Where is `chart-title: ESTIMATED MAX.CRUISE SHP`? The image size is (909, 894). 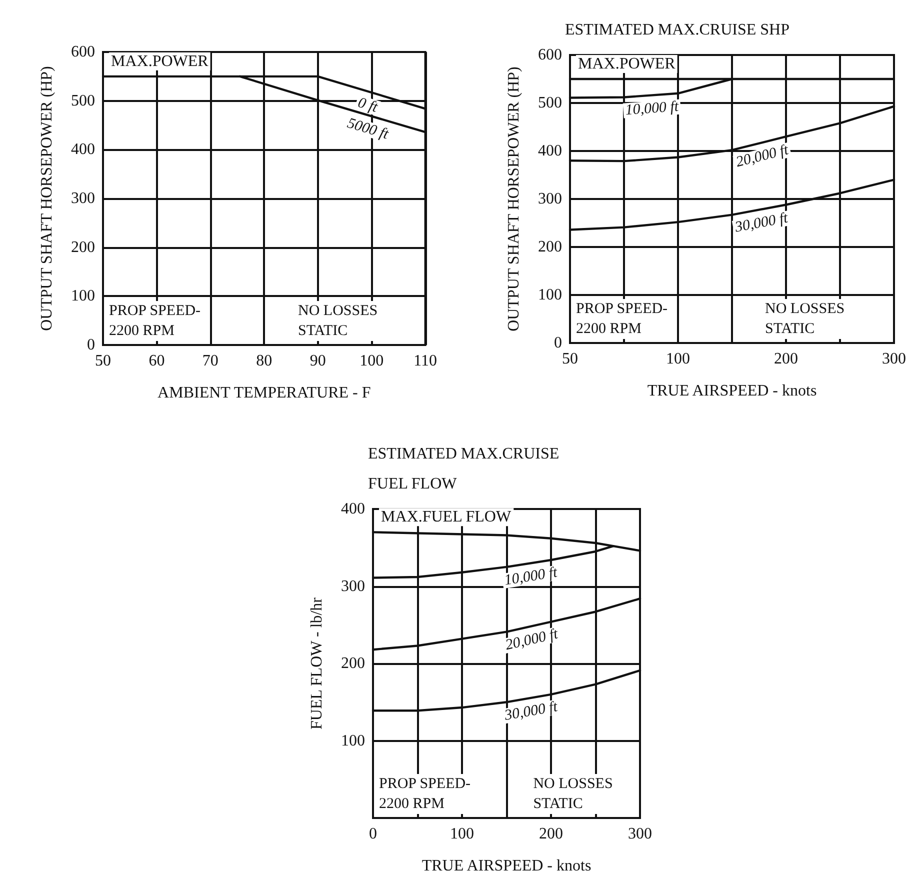 chart-title: ESTIMATED MAX.CRUISE SHP is located at coordinates (677, 30).